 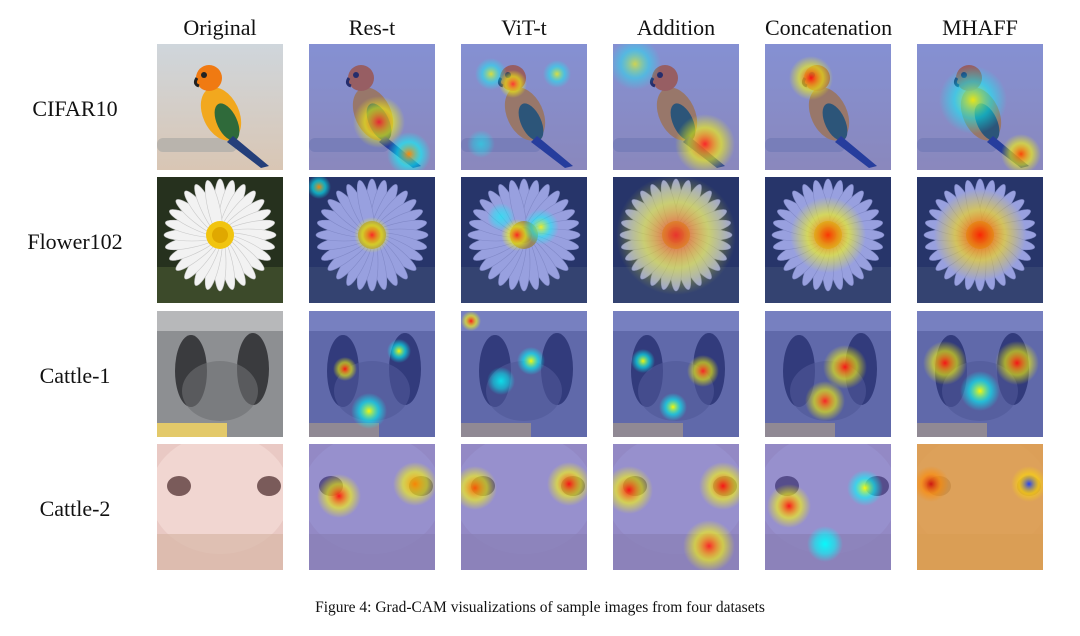 I want to click on column-header-concatenation: Concatenation, so click(x=829, y=27).